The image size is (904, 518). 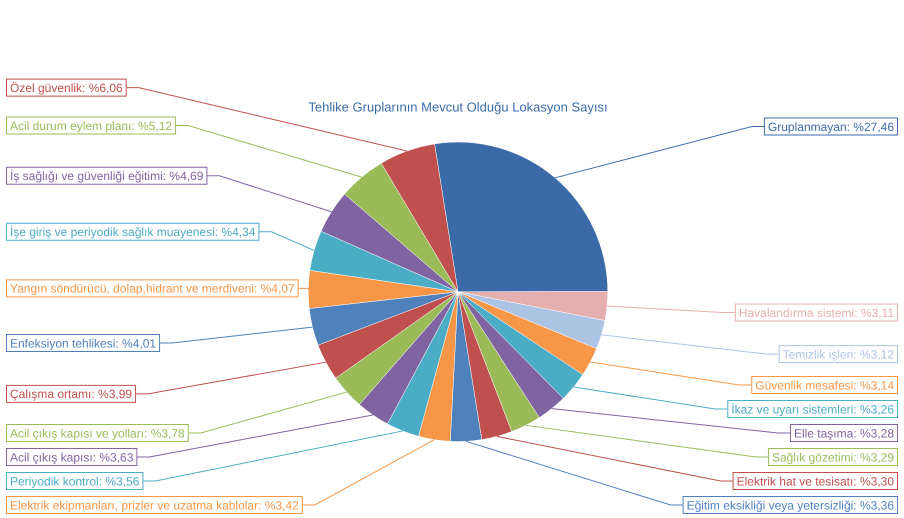 I want to click on slice-label: İşe giriş ve periyodik sağlık muayenesi: %4,34, so click(x=133, y=232).